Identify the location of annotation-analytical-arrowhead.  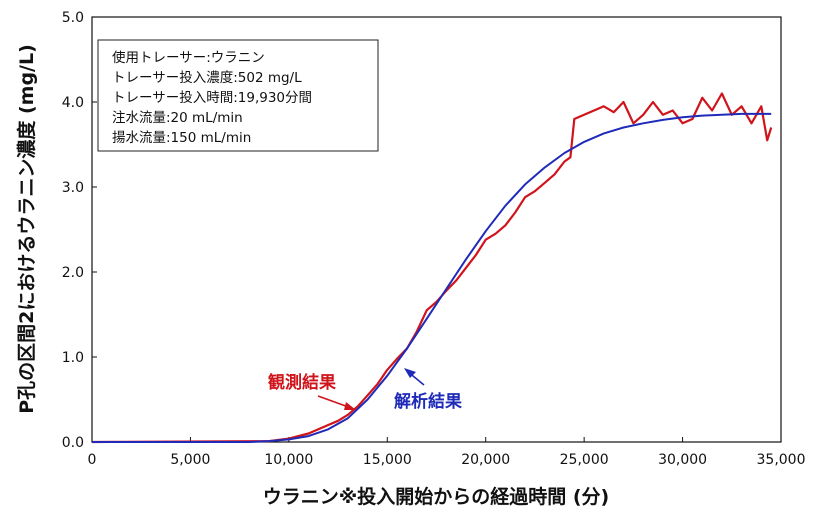
(410, 373).